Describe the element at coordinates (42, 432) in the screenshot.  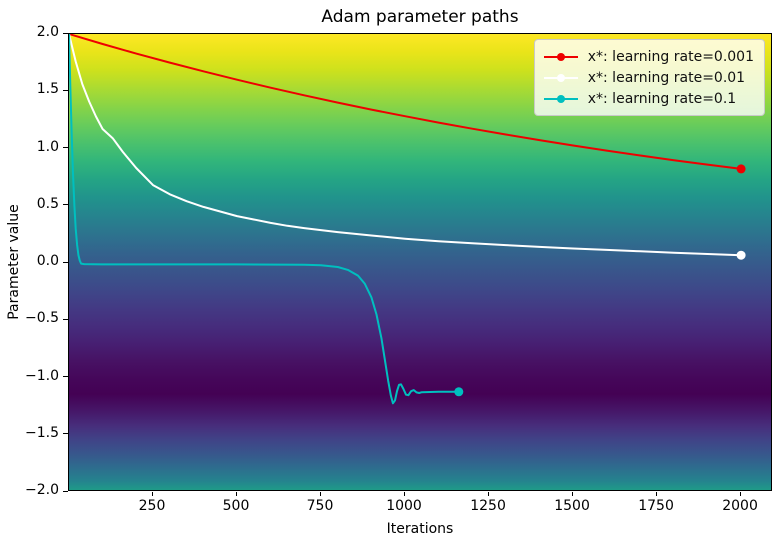
I see `y-tick-label: −1.5` at that location.